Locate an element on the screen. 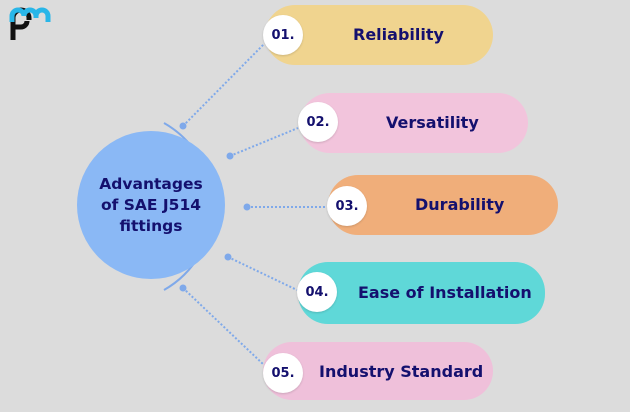 The width and height of the screenshot is (630, 412). item-number-2: 02. is located at coordinates (318, 122).